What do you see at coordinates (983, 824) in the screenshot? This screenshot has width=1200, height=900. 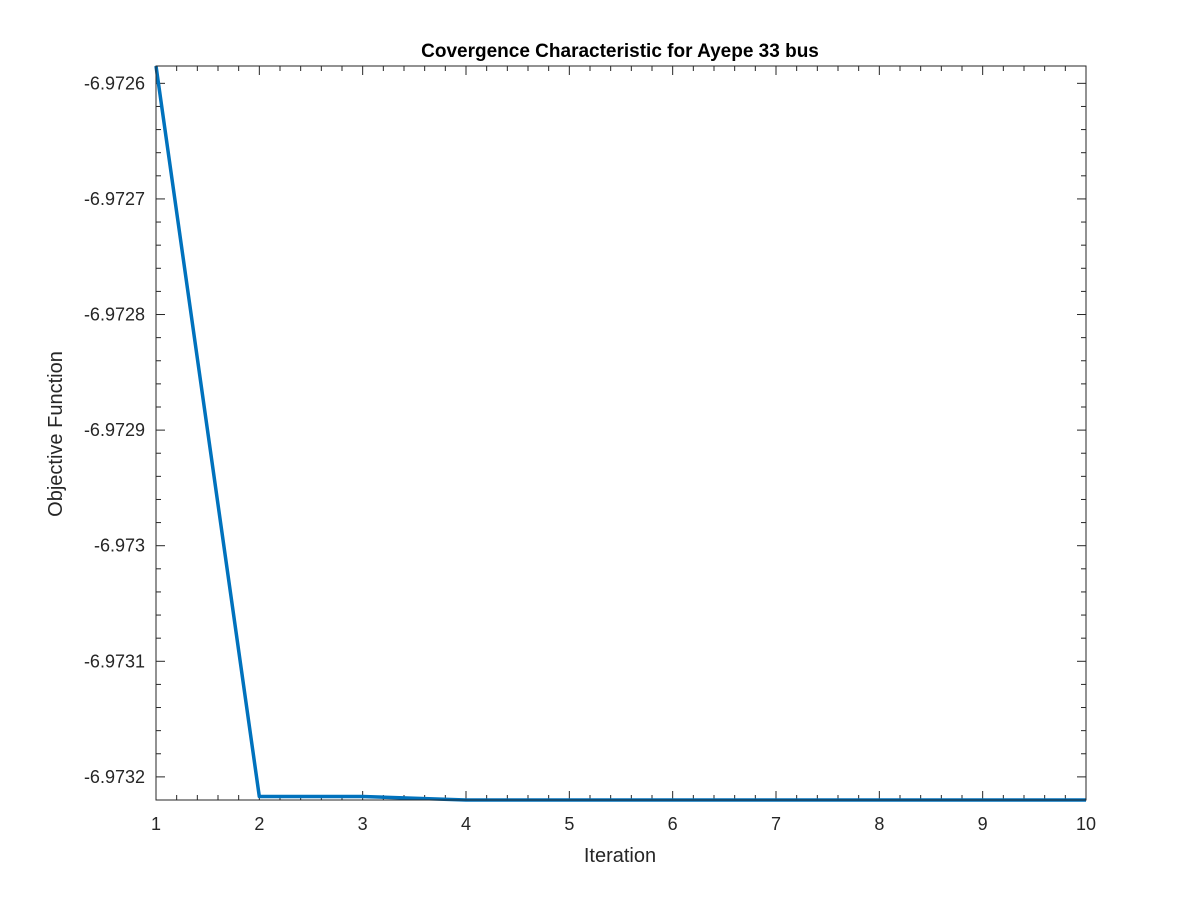 I see `x-tick-label: 9` at bounding box center [983, 824].